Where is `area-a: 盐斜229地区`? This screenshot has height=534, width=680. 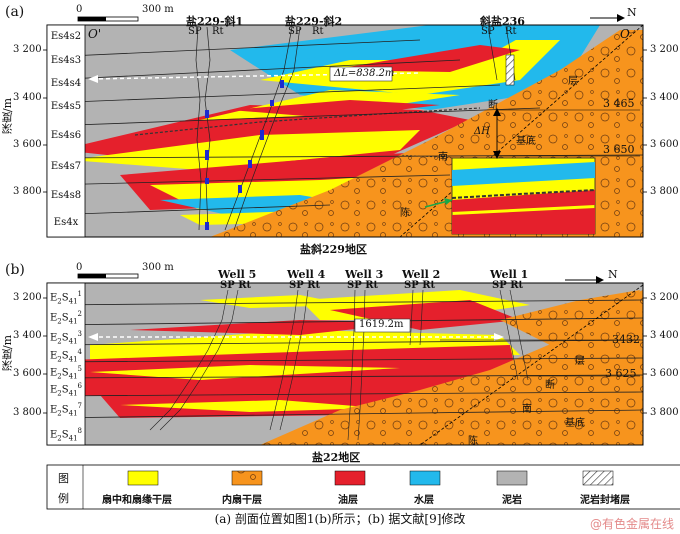
area-a: 盐斜229地区 is located at coordinates (333, 249).